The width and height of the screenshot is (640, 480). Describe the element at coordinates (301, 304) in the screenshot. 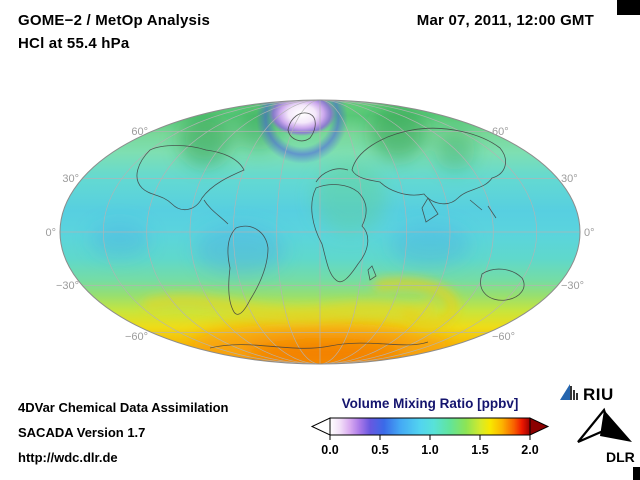

I see `southern-yellow-swirls` at that location.